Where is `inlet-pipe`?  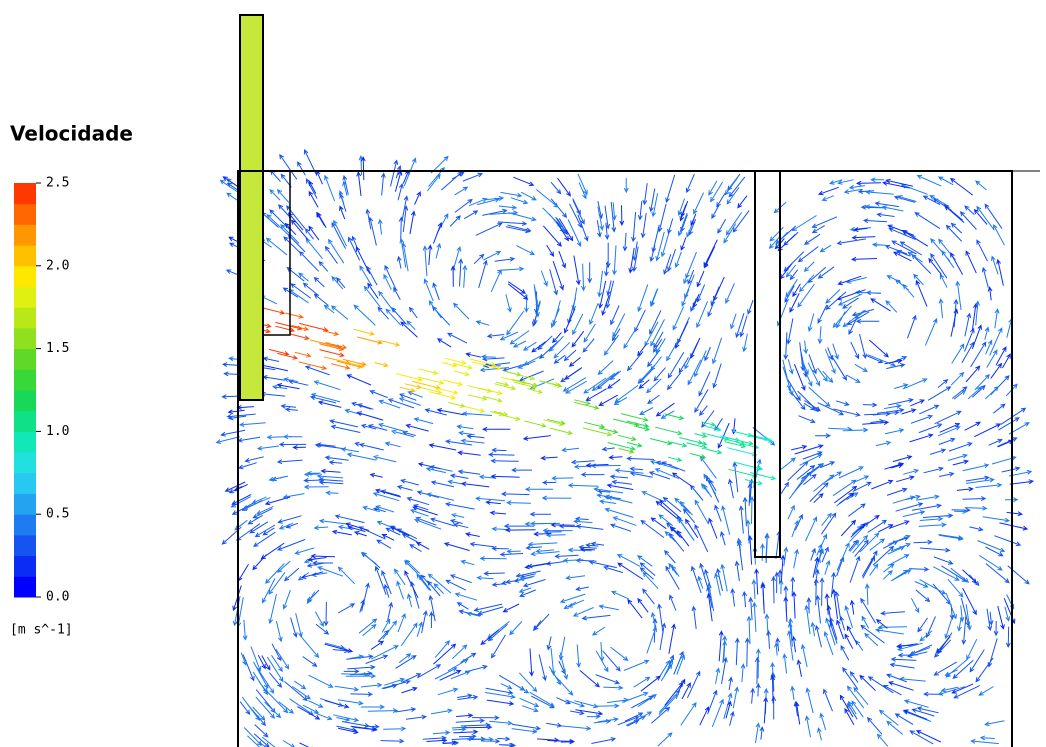
inlet-pipe is located at coordinates (251, 207).